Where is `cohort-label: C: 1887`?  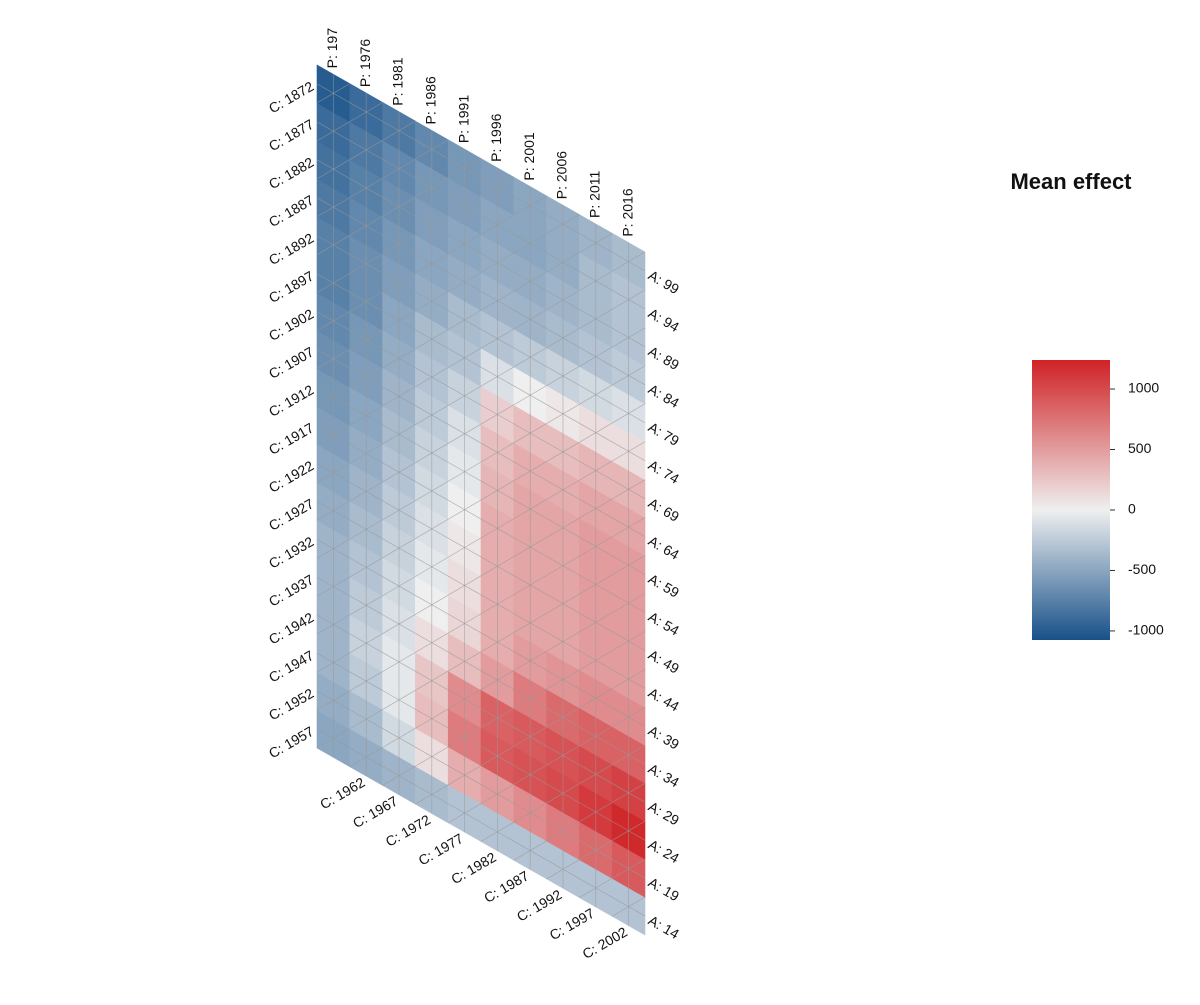 cohort-label: C: 1887 is located at coordinates (291, 211).